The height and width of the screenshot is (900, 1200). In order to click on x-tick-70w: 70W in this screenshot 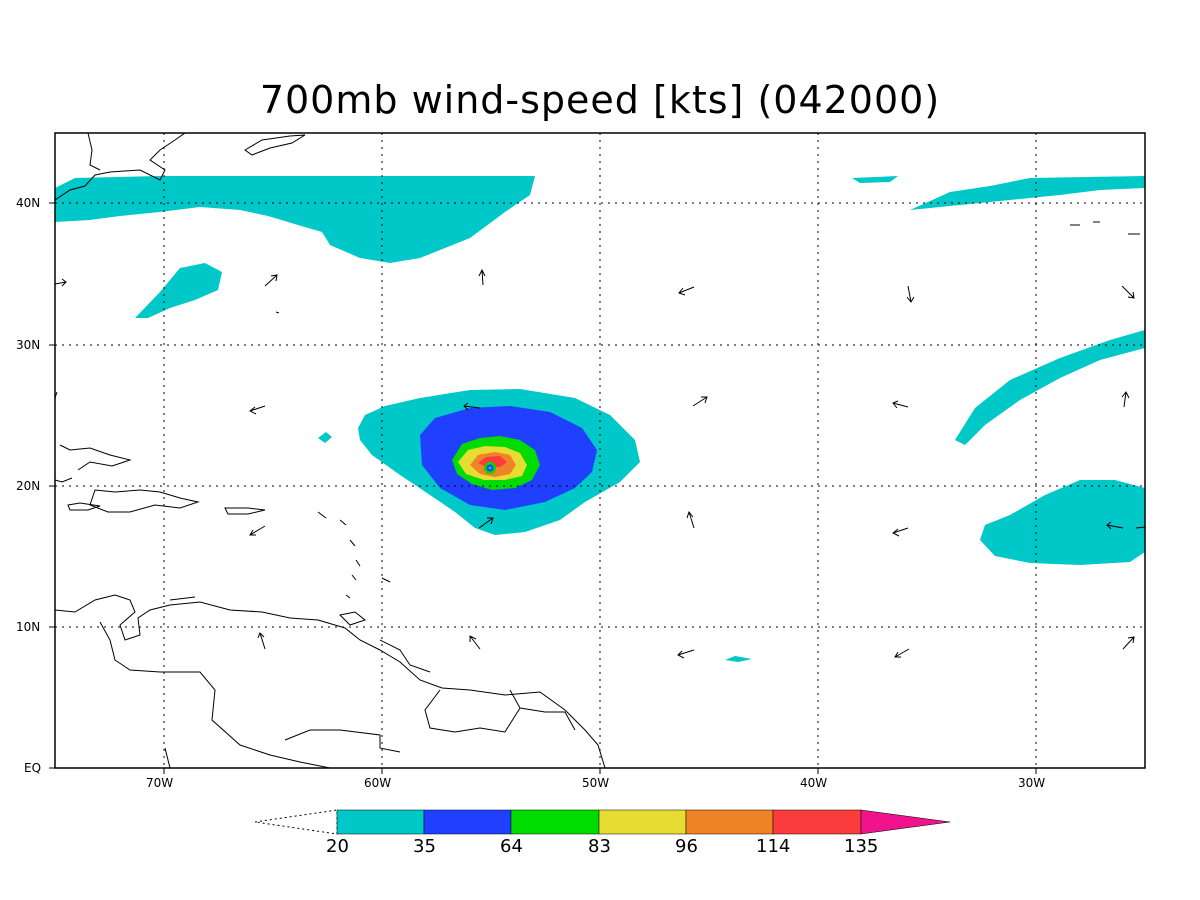, I will do `click(160, 783)`.